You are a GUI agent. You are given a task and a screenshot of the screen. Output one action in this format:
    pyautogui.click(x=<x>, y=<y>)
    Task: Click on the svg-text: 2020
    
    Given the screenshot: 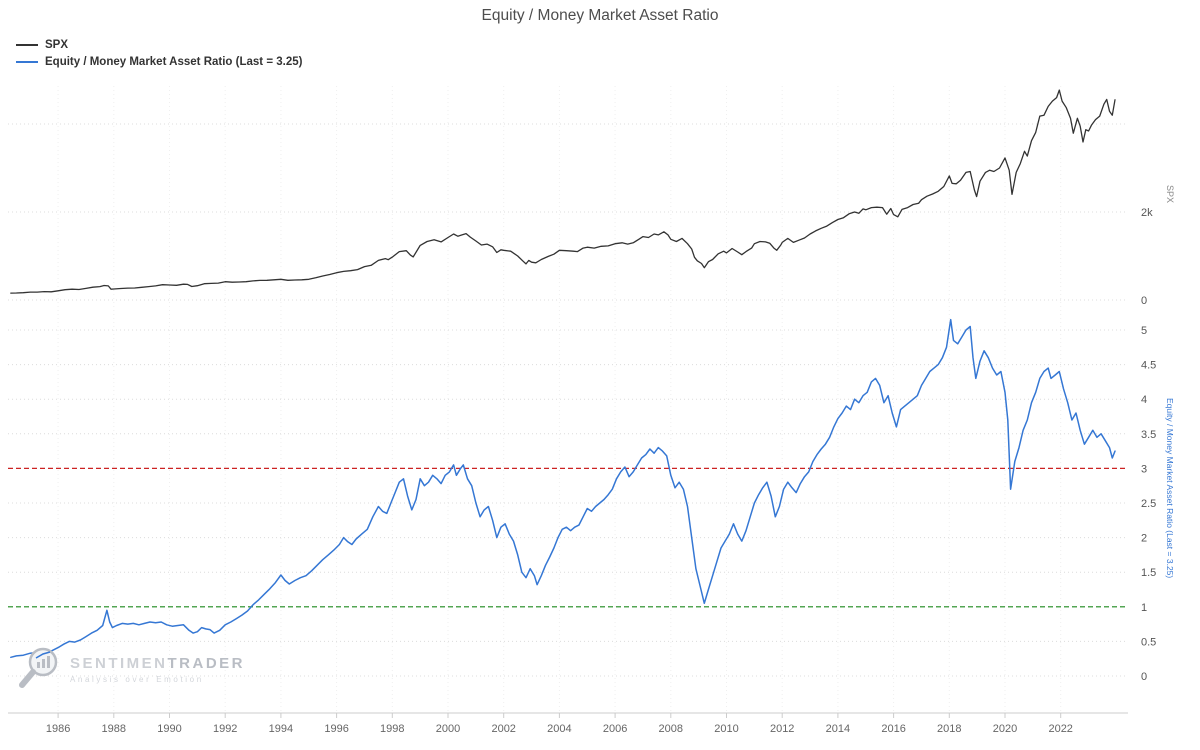 What is the action you would take?
    pyautogui.click(x=1005, y=729)
    